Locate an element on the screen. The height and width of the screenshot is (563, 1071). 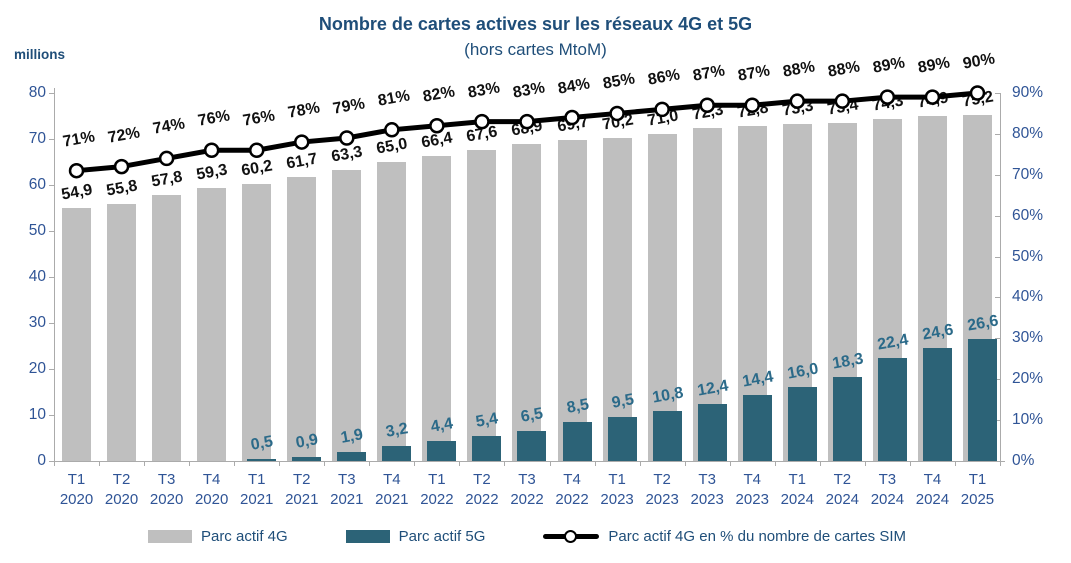
x-tick-label: T4 2024 is located at coordinates (932, 489).